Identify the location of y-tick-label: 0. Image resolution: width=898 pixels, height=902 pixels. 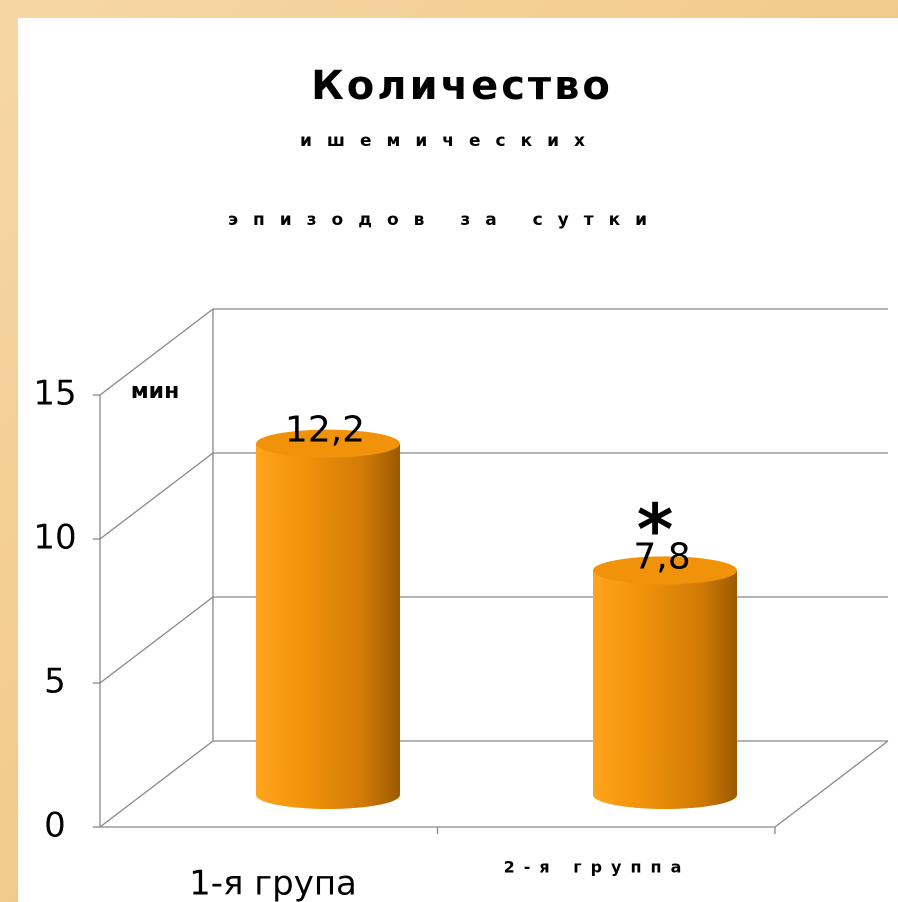
(55, 826).